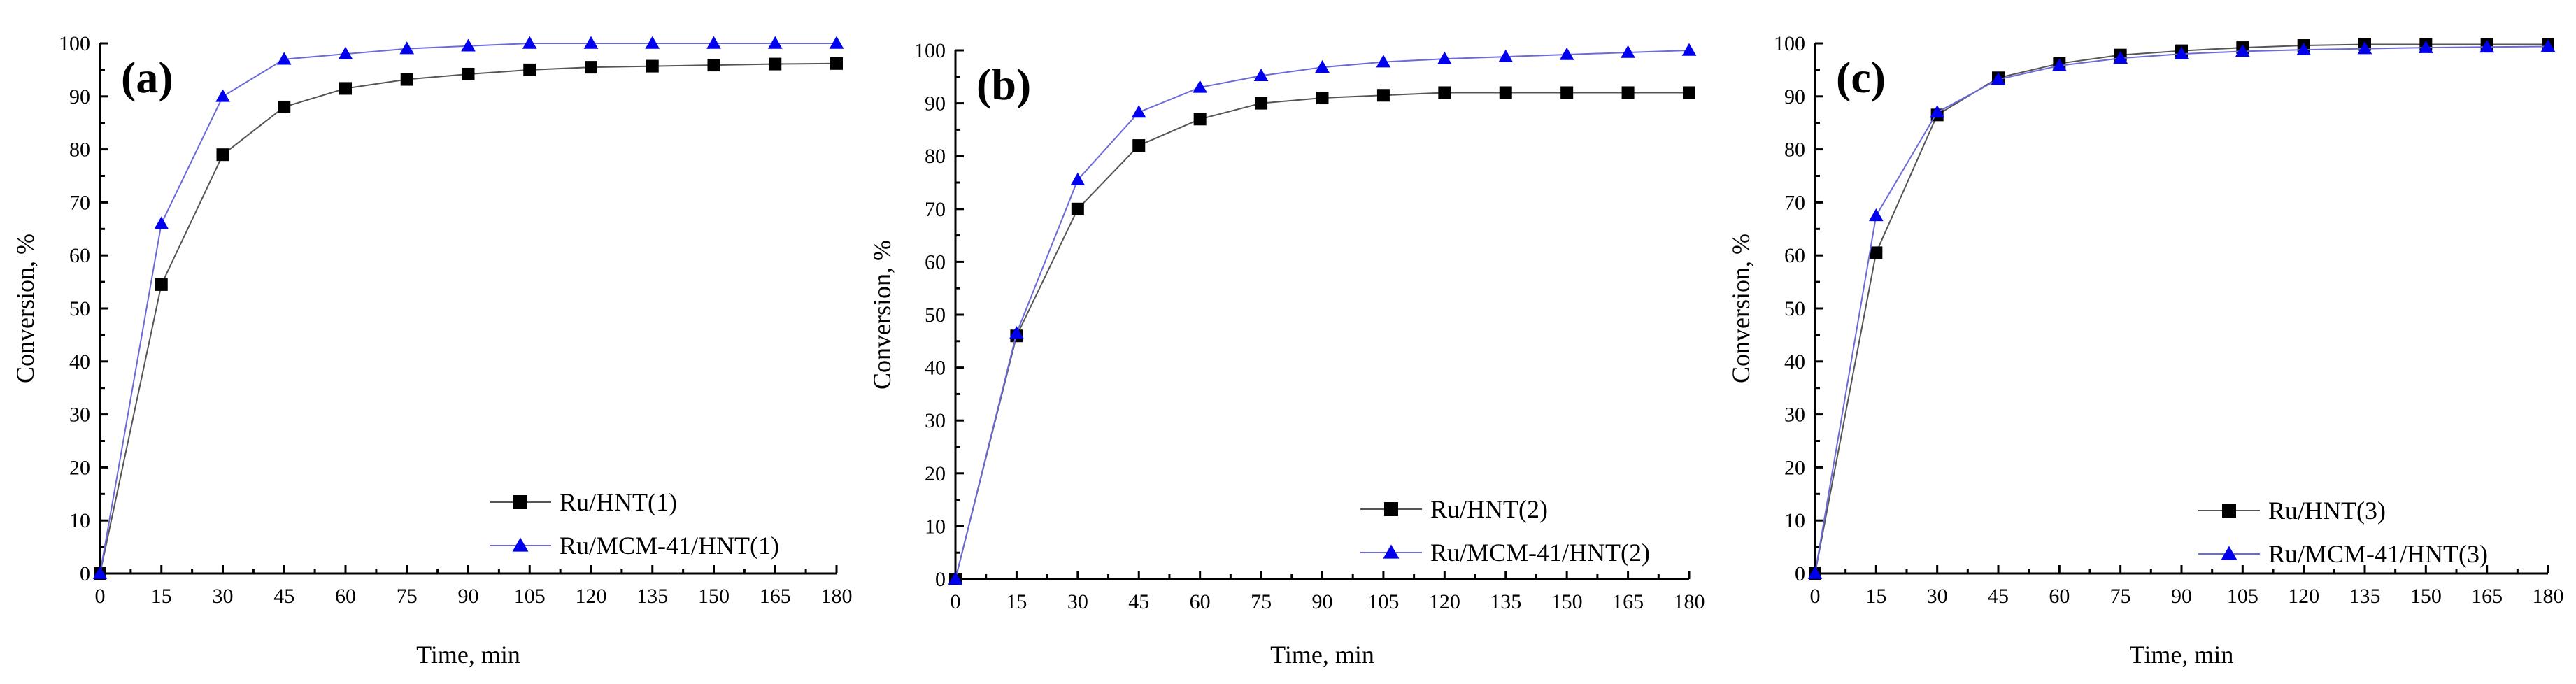 The width and height of the screenshot is (2576, 684). I want to click on panel-label: (b), so click(1003, 84).